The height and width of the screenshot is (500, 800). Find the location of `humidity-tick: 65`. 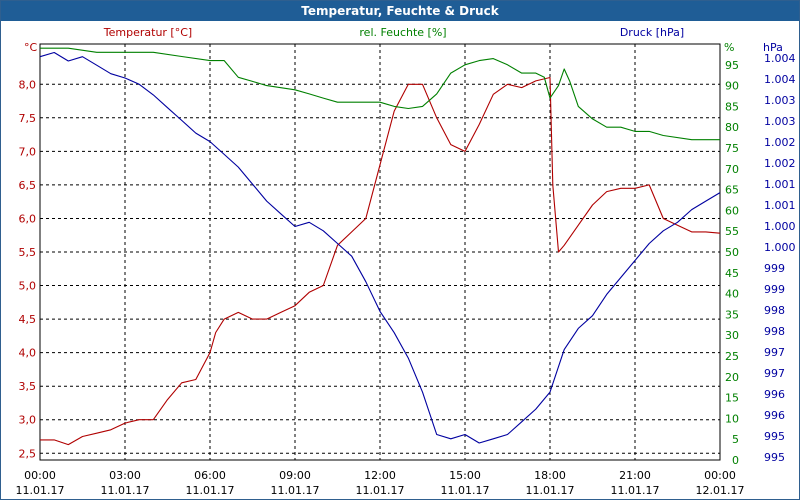

humidity-tick: 65 is located at coordinates (732, 190).